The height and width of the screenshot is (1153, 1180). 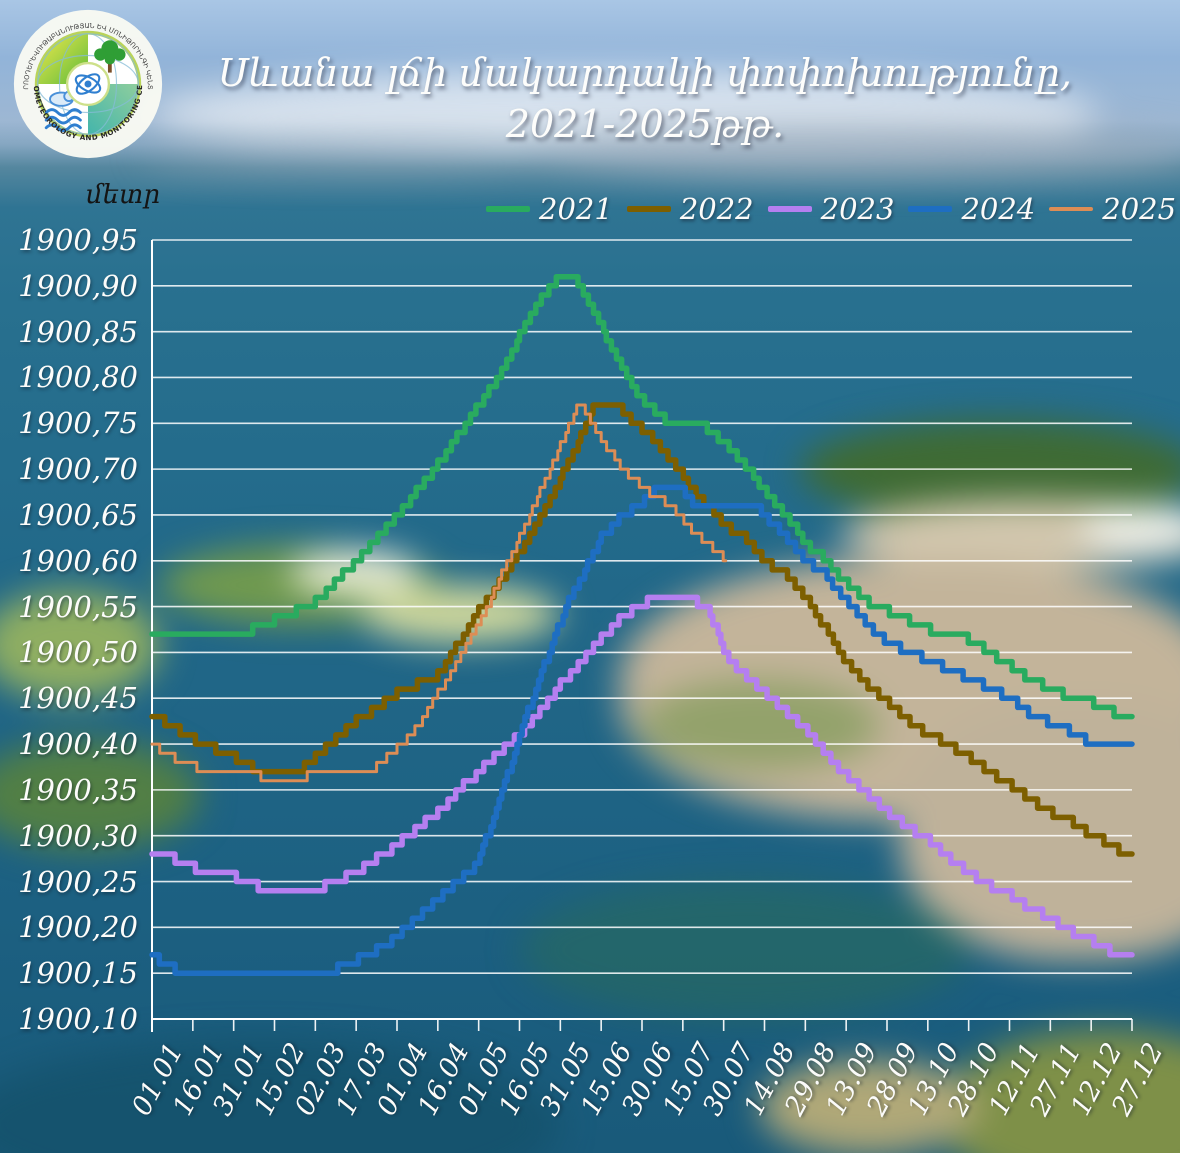 What do you see at coordinates (78, 973) in the screenshot?
I see `y-axis-label: 1900,15` at bounding box center [78, 973].